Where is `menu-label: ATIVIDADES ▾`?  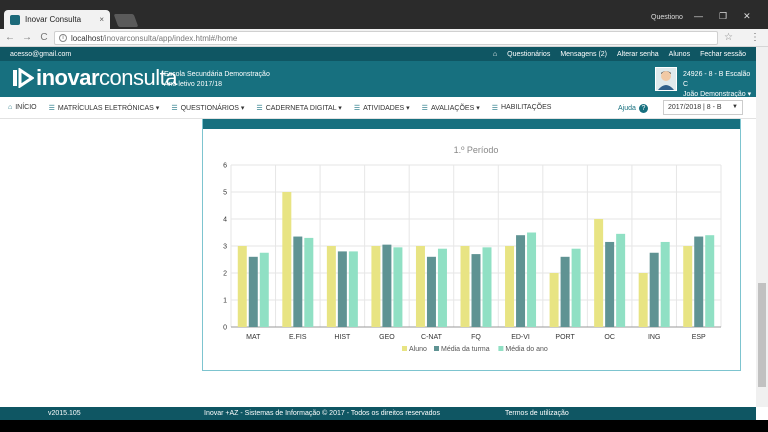
menu-label: ATIVIDADES ▾ is located at coordinates (386, 108).